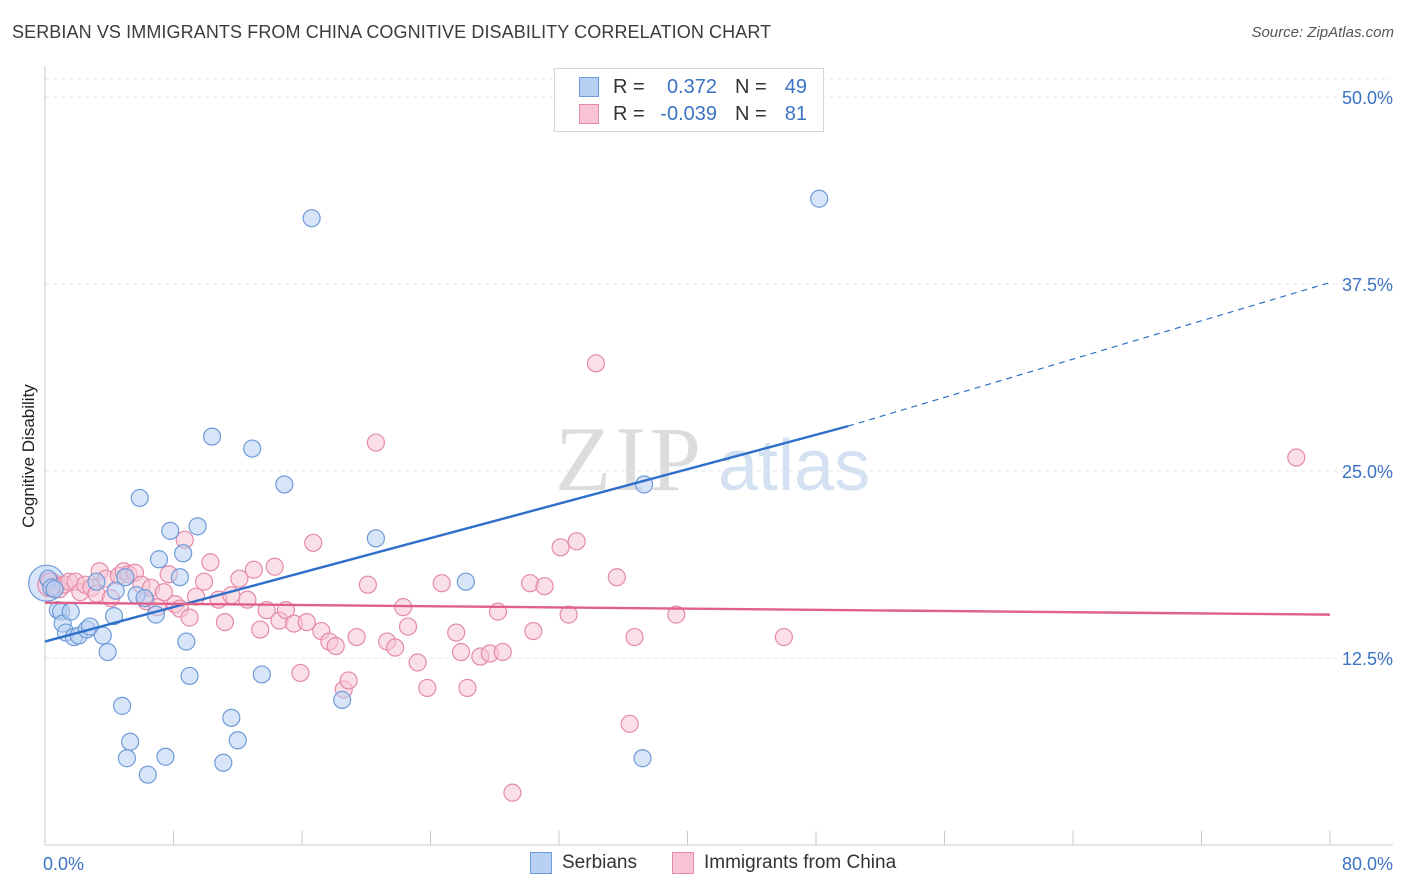 Image resolution: width=1406 pixels, height=892 pixels. I want to click on legend-swatch-serbians, so click(589, 87).